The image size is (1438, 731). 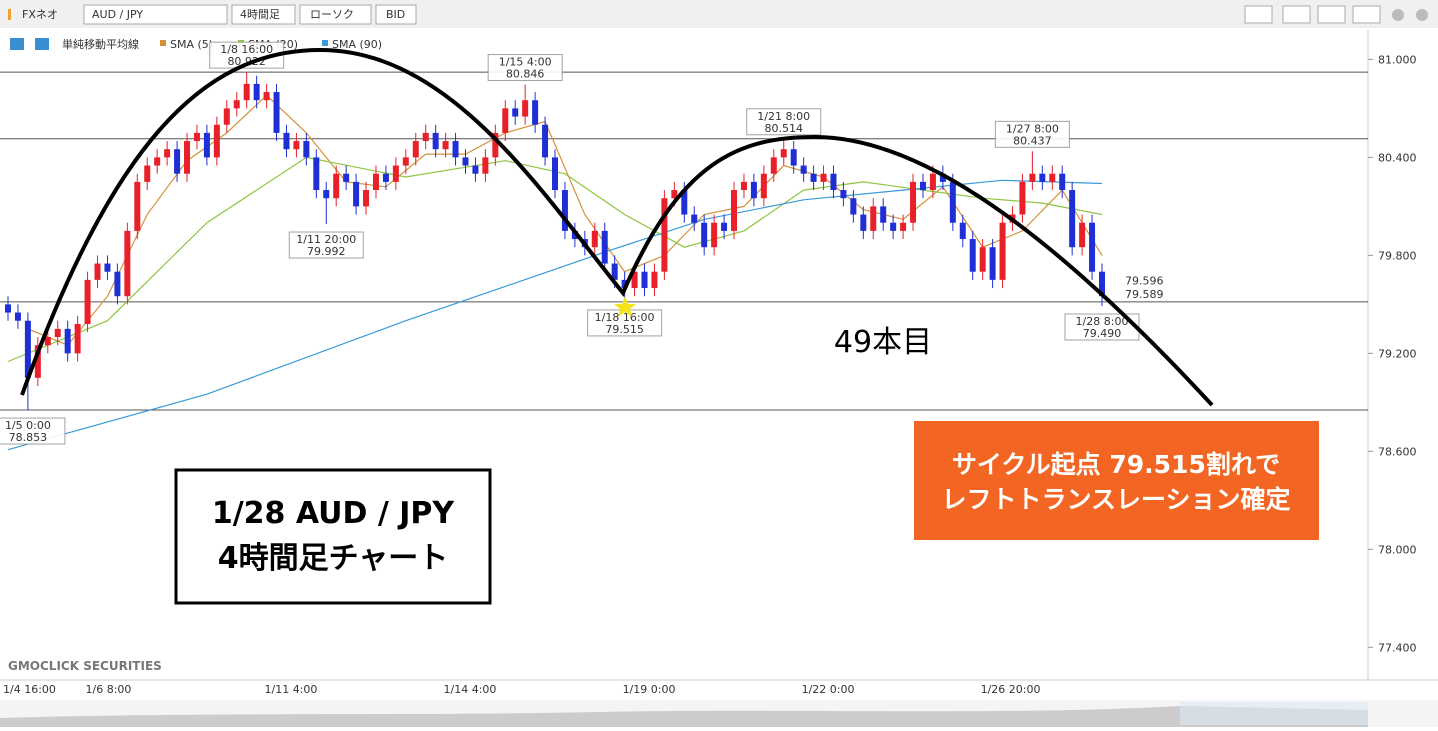 What do you see at coordinates (1116, 464) in the screenshot?
I see `callout-text: サイクル起点 79.515割れで` at bounding box center [1116, 464].